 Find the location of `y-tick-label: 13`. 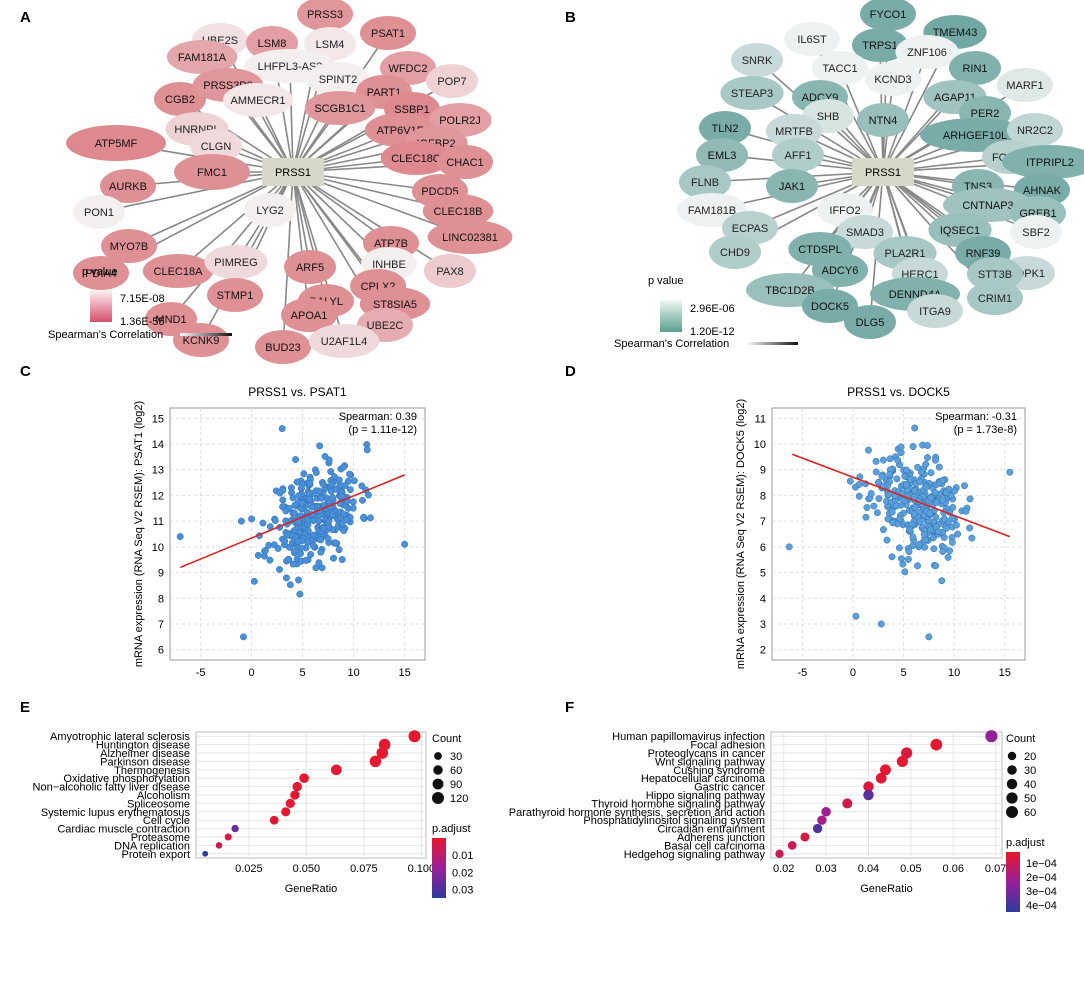

y-tick-label: 13 is located at coordinates (158, 471).